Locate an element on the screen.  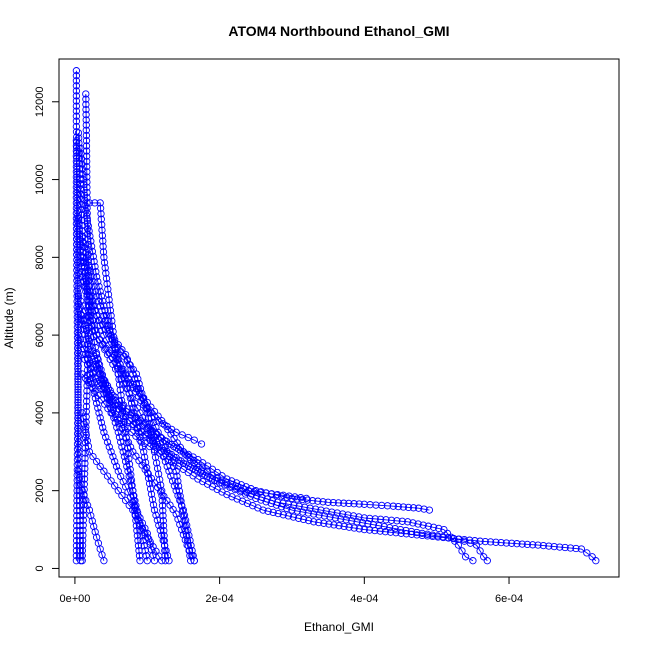
y-tick-label: 4000 is located at coordinates (40, 413).